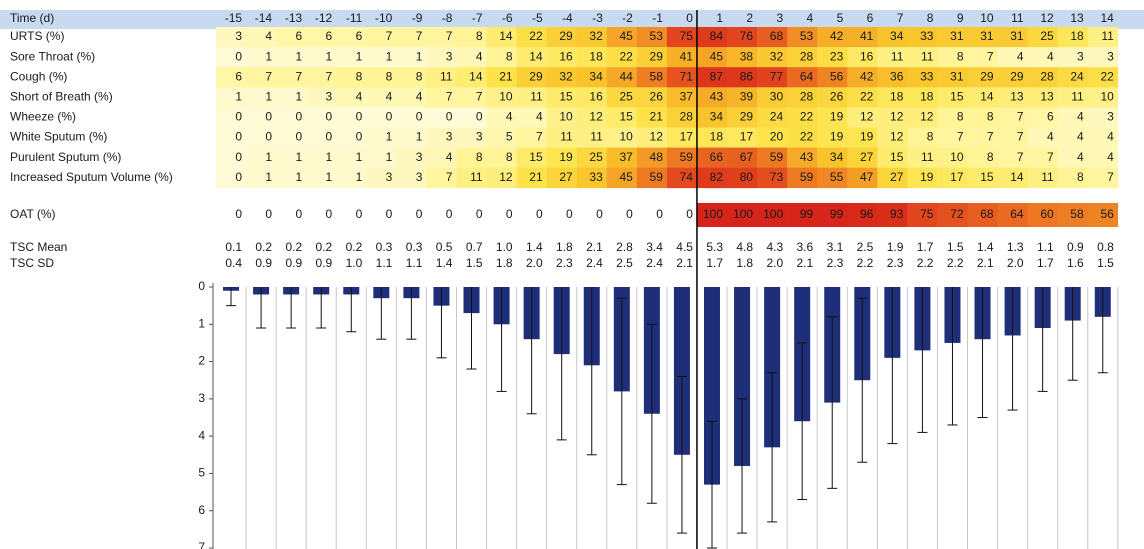  What do you see at coordinates (837, 157) in the screenshot?
I see `cell-value: 34` at bounding box center [837, 157].